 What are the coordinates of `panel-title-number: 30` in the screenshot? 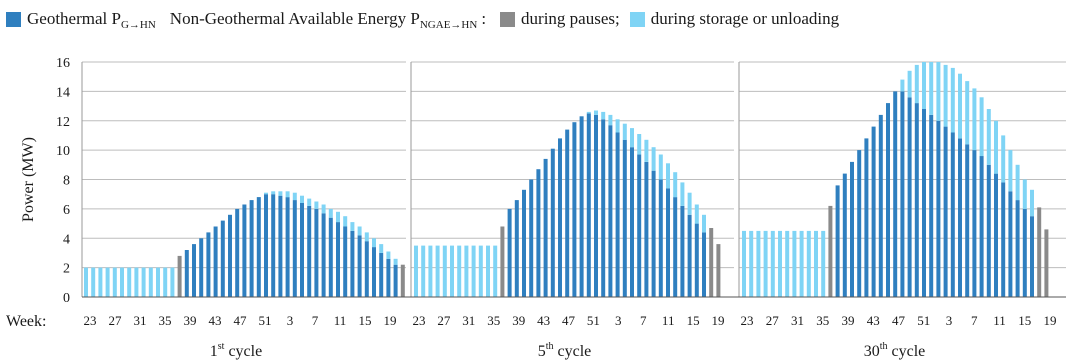 It's located at (872, 351).